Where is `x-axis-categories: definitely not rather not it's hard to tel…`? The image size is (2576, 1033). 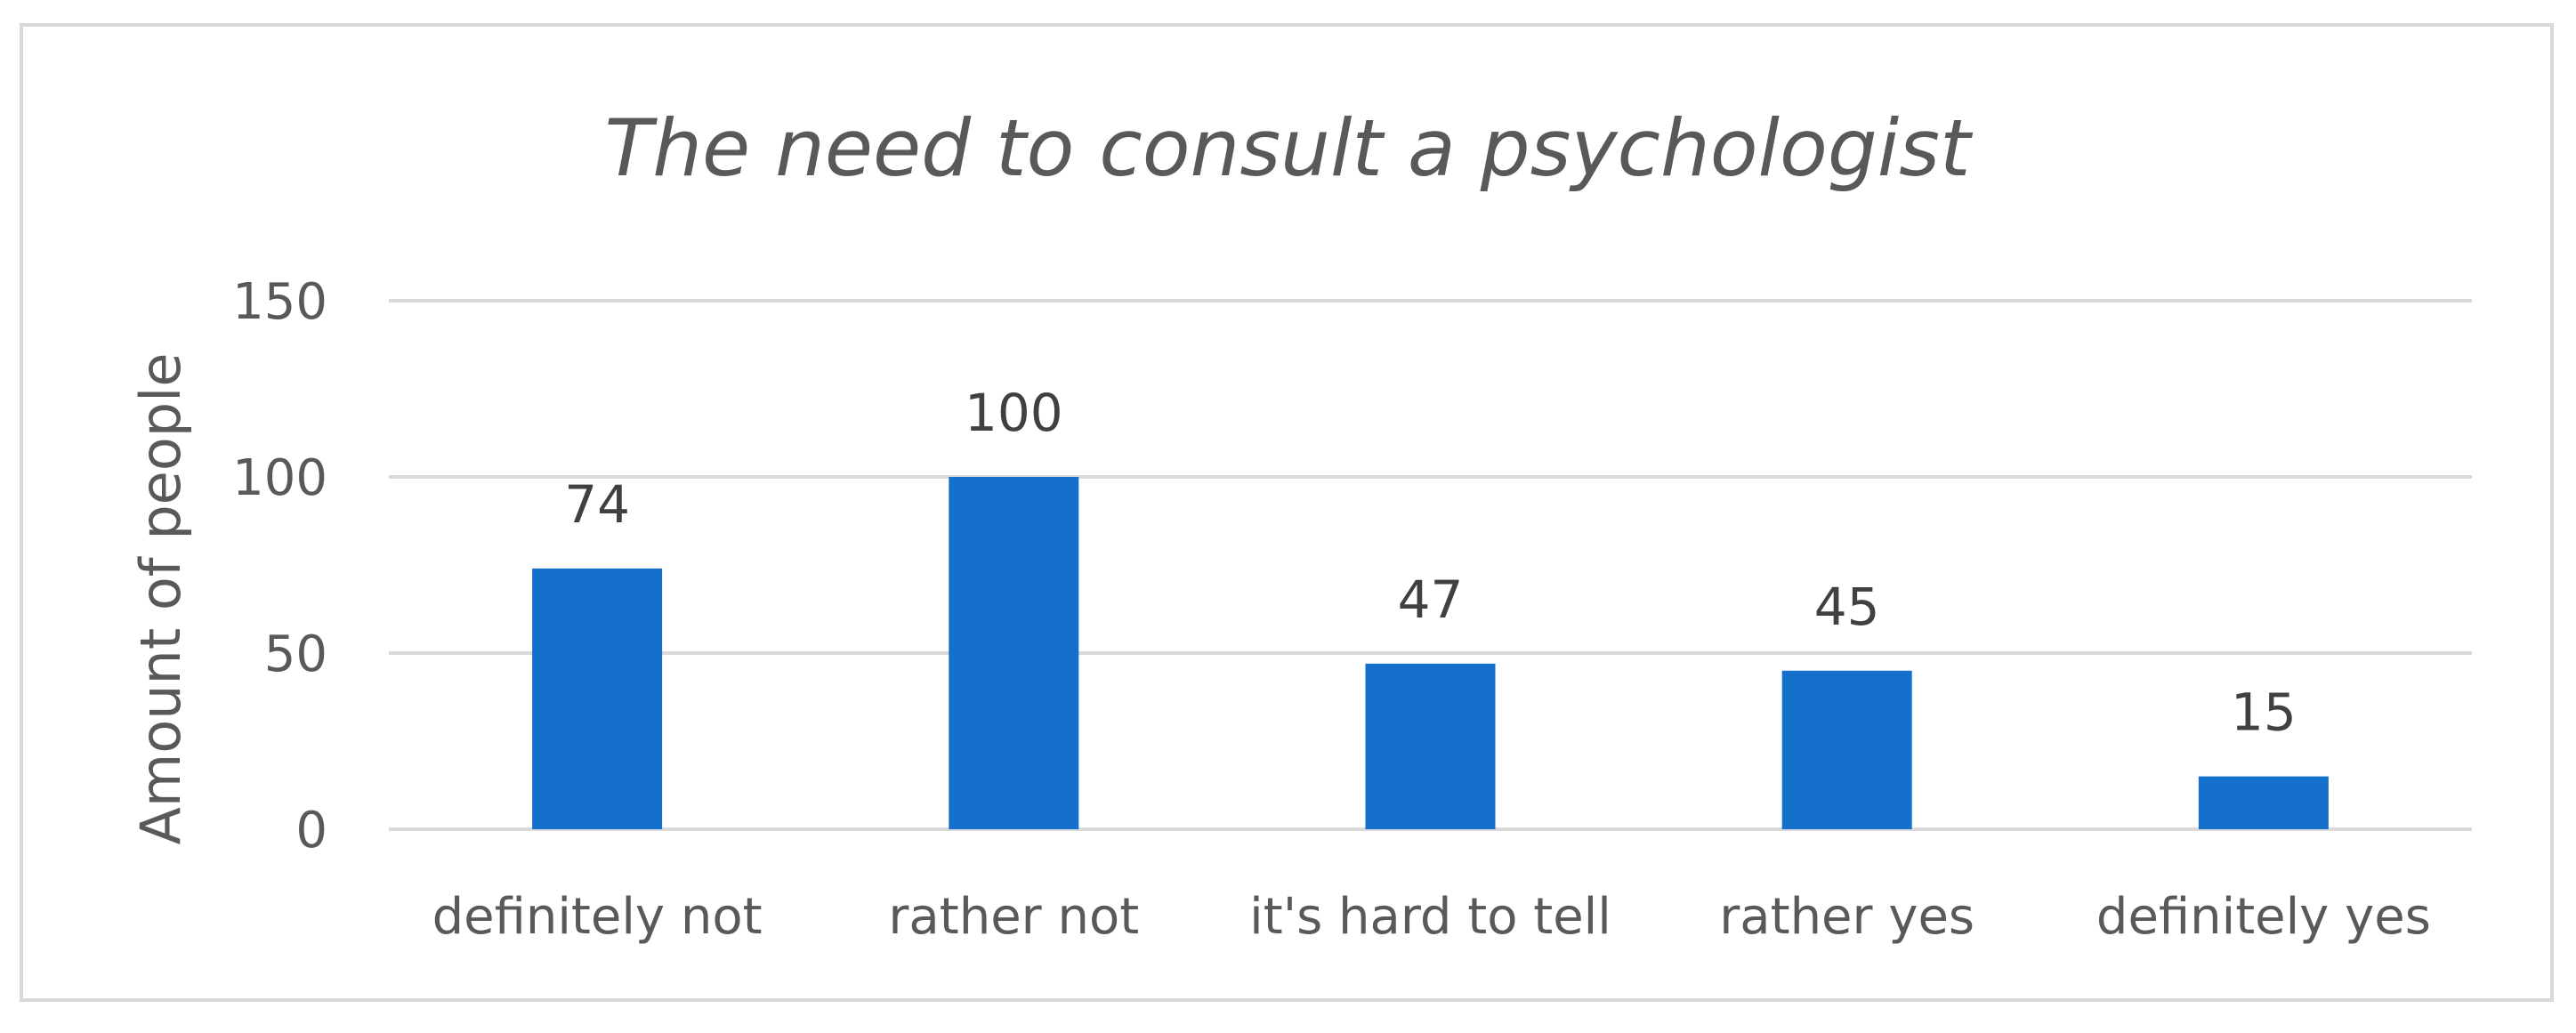
x-axis-categories: definitely not rather not it's hard to tel… is located at coordinates (1431, 917).